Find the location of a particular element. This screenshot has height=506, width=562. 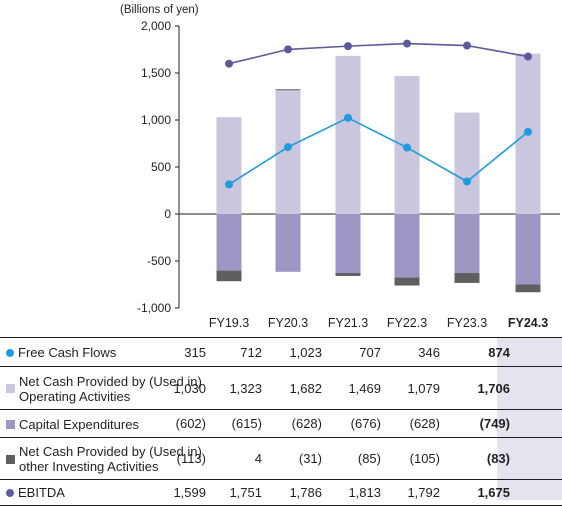

table-cell: (85) is located at coordinates (369, 458).